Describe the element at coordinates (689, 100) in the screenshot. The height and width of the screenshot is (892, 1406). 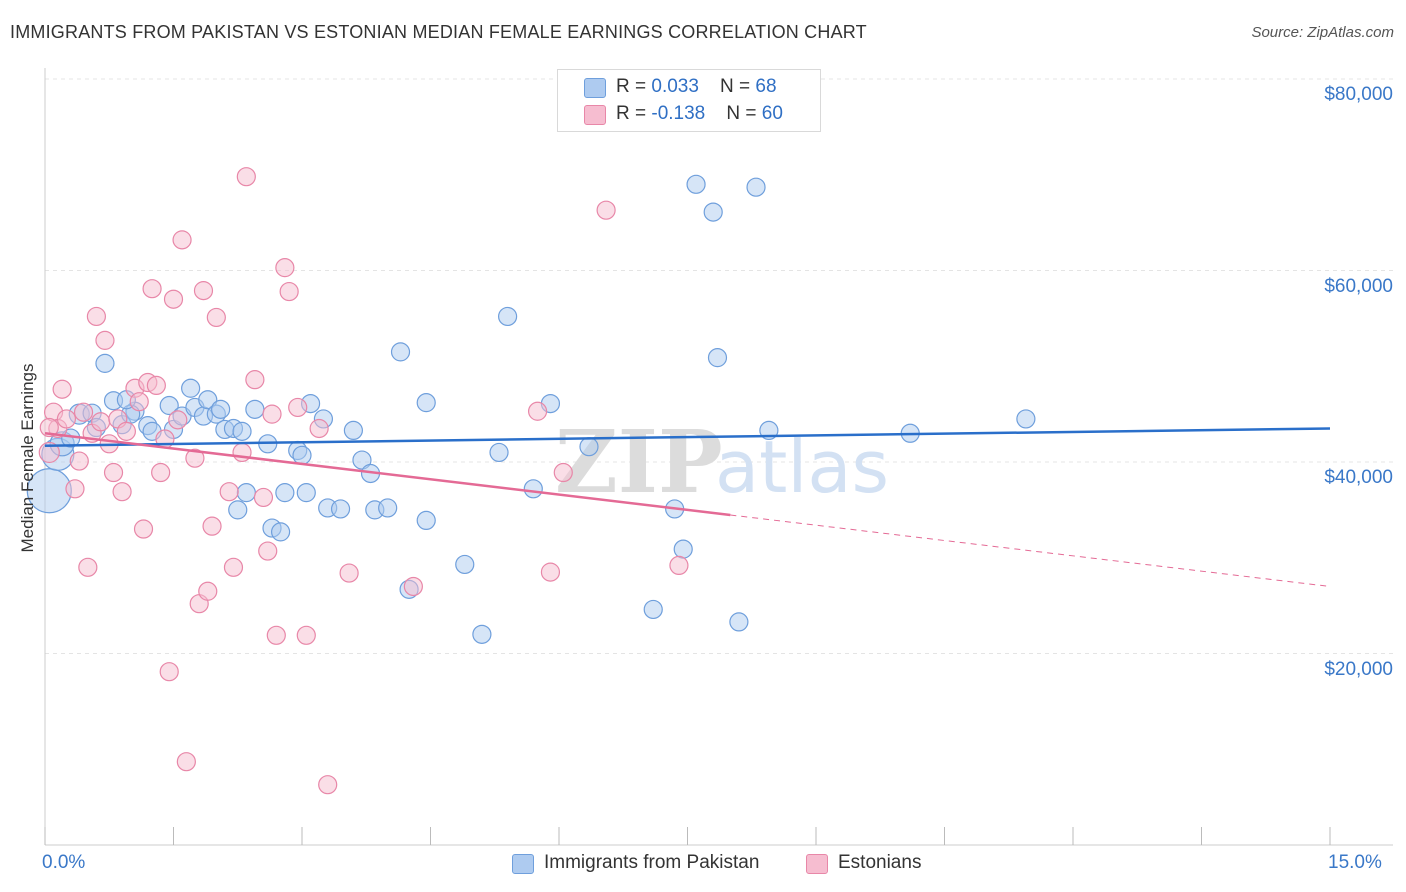
I see `correlation-legend: R = 0.033 N = 68 R = -0.138 N = 60` at that location.